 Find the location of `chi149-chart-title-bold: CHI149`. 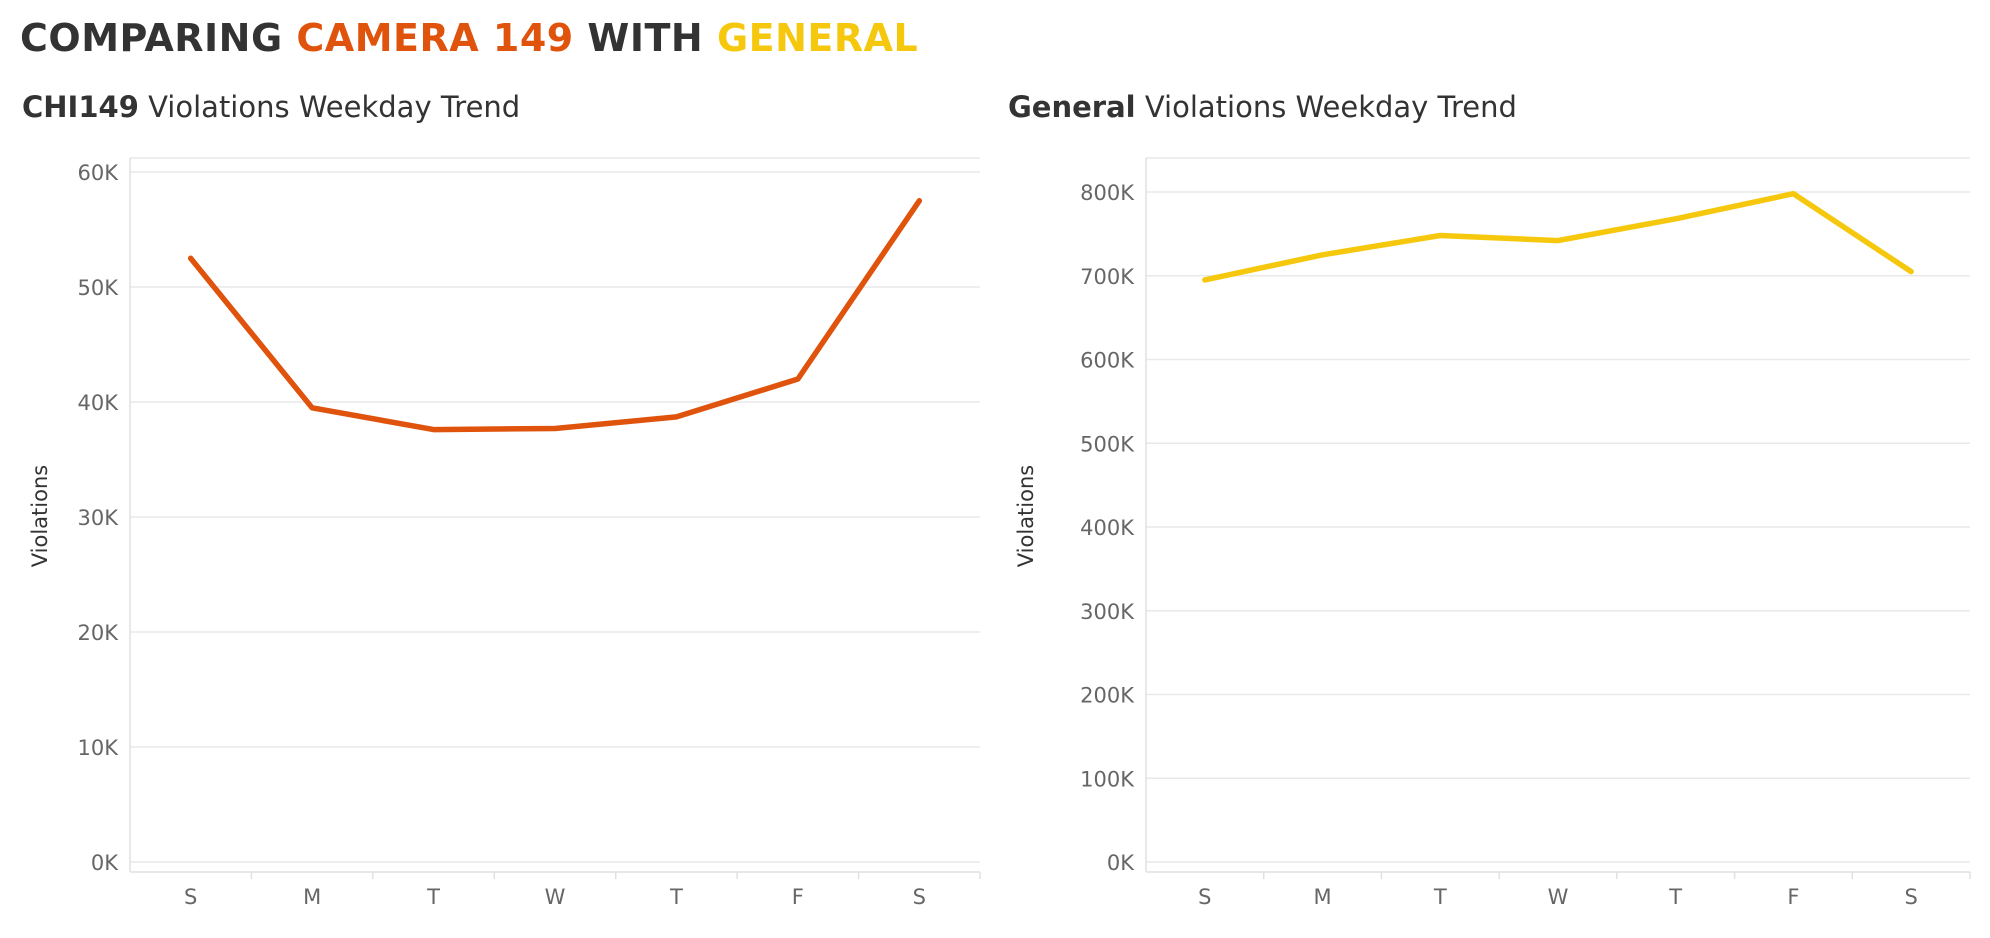

chi149-chart-title-bold: CHI149 is located at coordinates (80, 107).